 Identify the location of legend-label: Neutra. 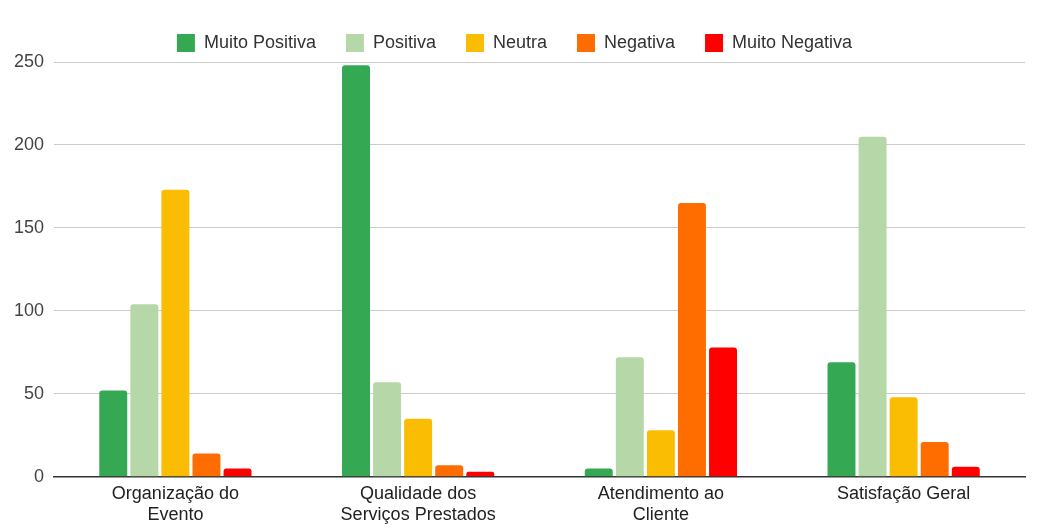
(520, 41).